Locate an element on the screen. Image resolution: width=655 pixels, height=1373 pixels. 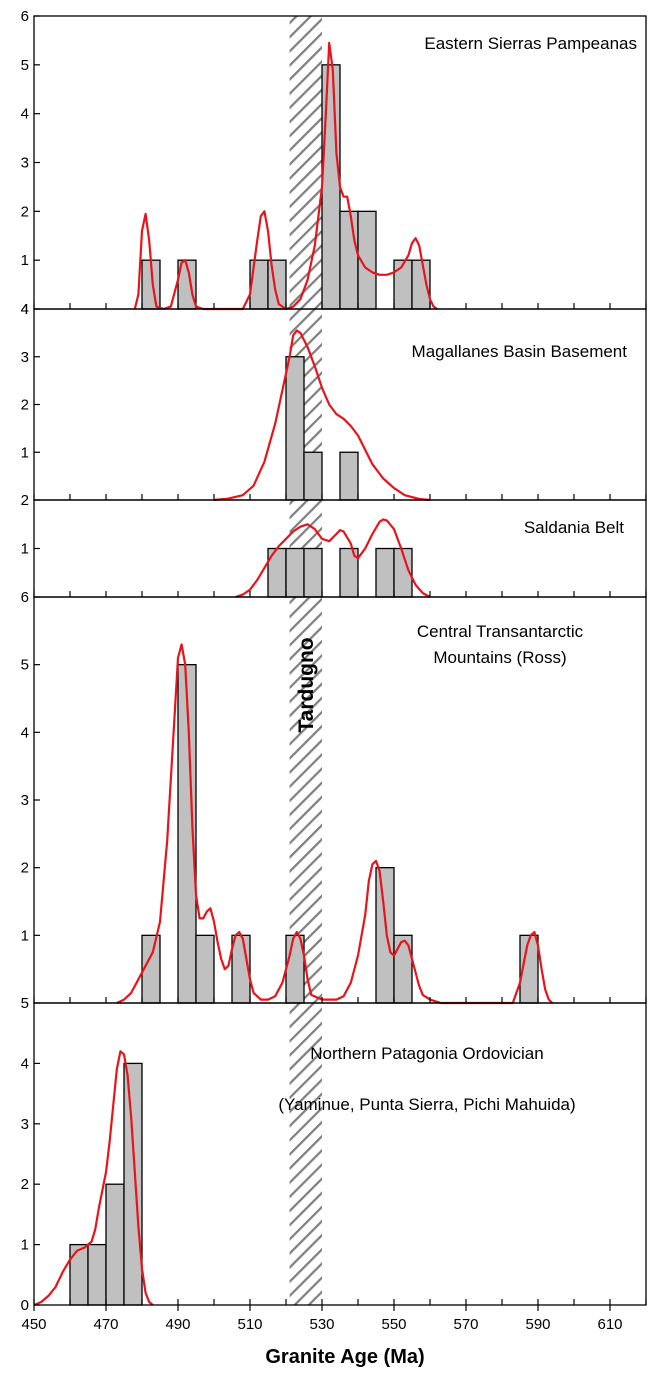
tardugno-label: Tardugno is located at coordinates (306, 684).